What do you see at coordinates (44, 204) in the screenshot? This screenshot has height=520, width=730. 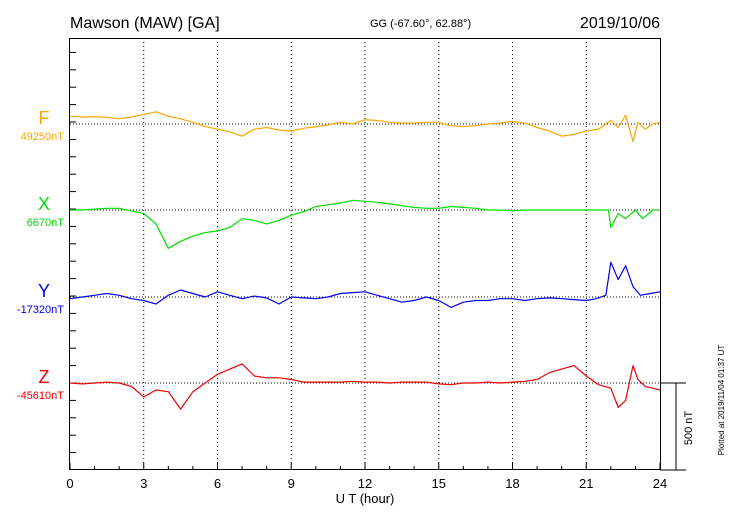 I see `series-name-x: X` at bounding box center [44, 204].